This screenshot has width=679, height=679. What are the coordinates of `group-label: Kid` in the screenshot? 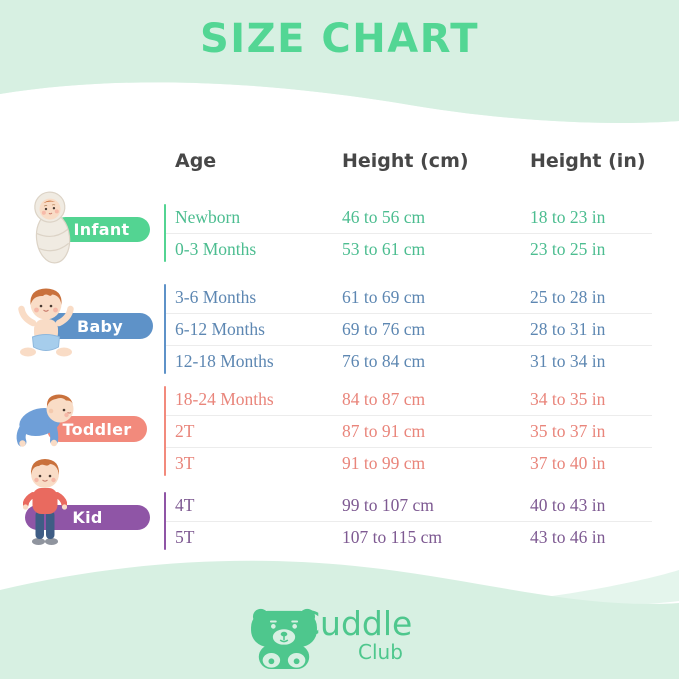 It's located at (87, 517).